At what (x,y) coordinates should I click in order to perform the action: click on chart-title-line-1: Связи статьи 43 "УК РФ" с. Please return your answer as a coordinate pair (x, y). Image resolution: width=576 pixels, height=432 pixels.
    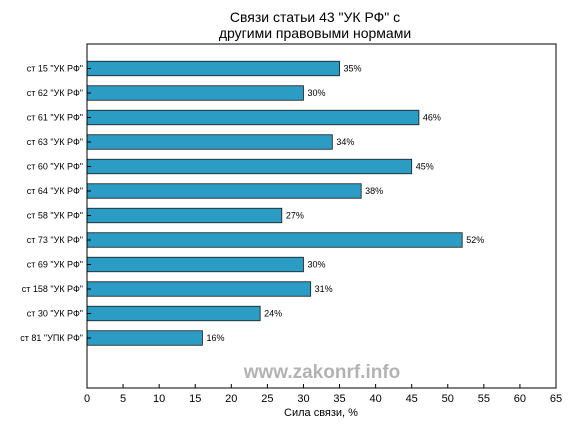
    Looking at the image, I should click on (315, 17).